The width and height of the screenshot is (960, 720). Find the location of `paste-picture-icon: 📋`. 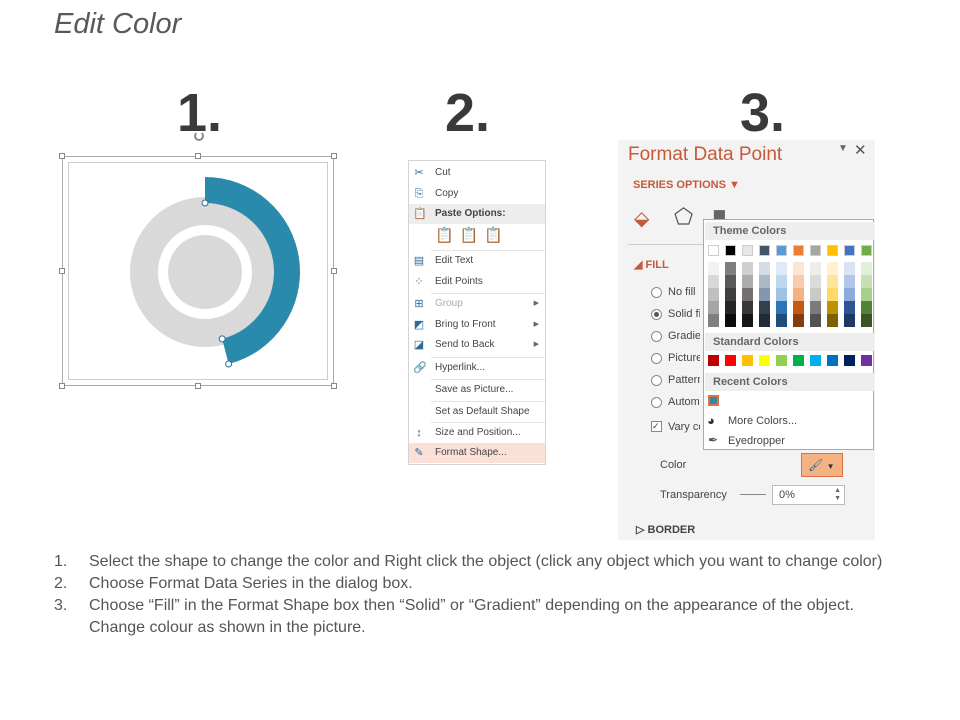

paste-picture-icon: 📋 is located at coordinates (494, 235).